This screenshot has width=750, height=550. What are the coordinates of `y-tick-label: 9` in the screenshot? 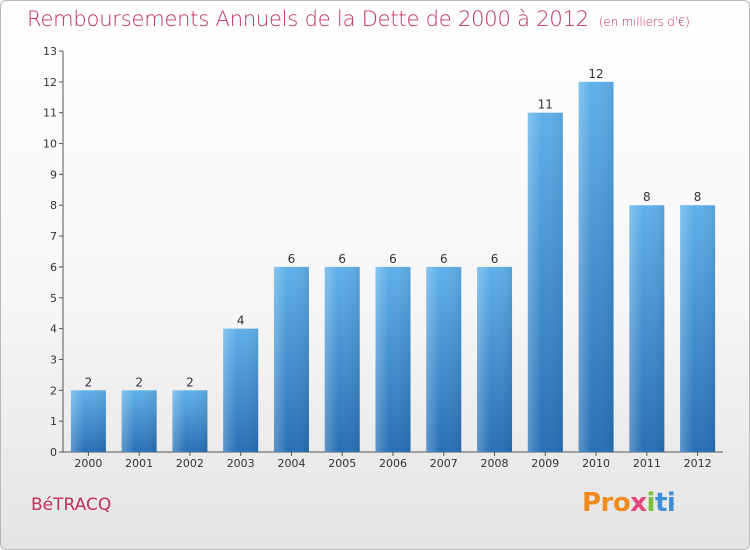 It's located at (53, 174).